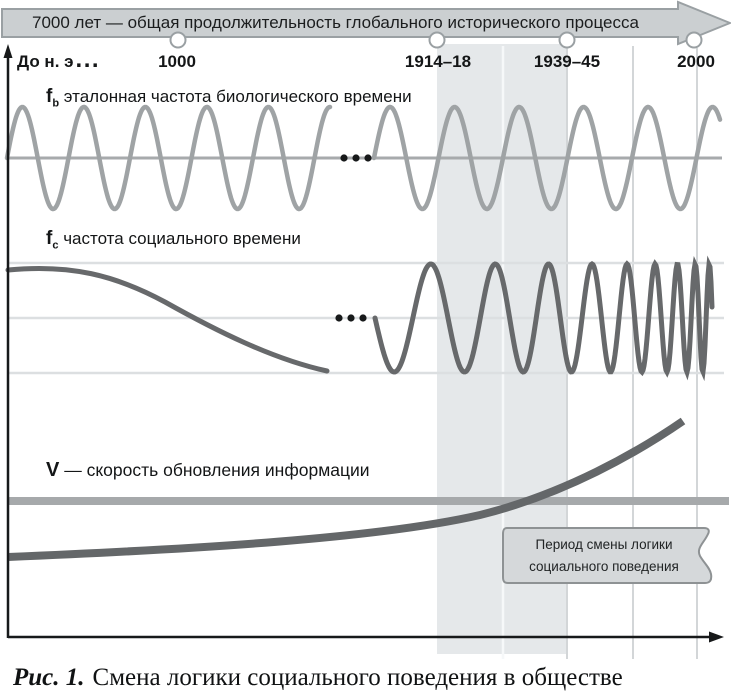 The image size is (731, 700). I want to click on v-series-label: V — скорость обновления информации, so click(208, 470).